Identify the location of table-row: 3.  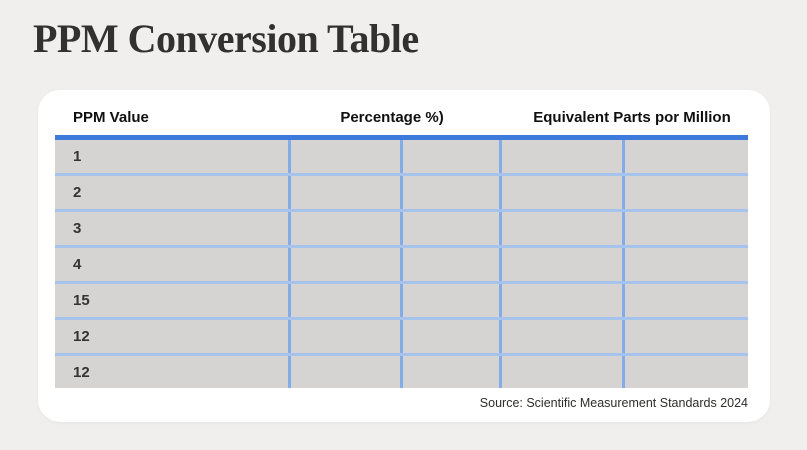
(401, 230).